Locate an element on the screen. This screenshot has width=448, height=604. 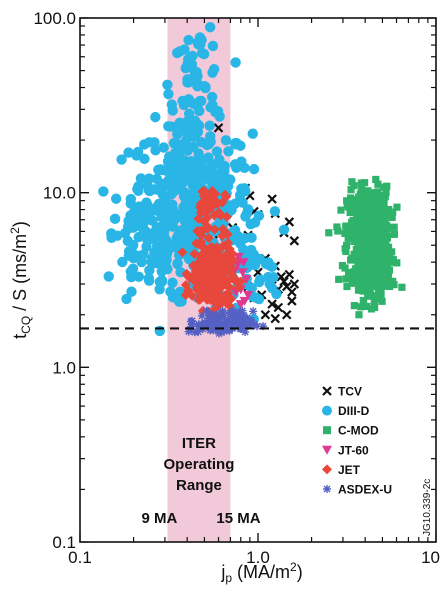
legend-label: JET is located at coordinates (349, 470).